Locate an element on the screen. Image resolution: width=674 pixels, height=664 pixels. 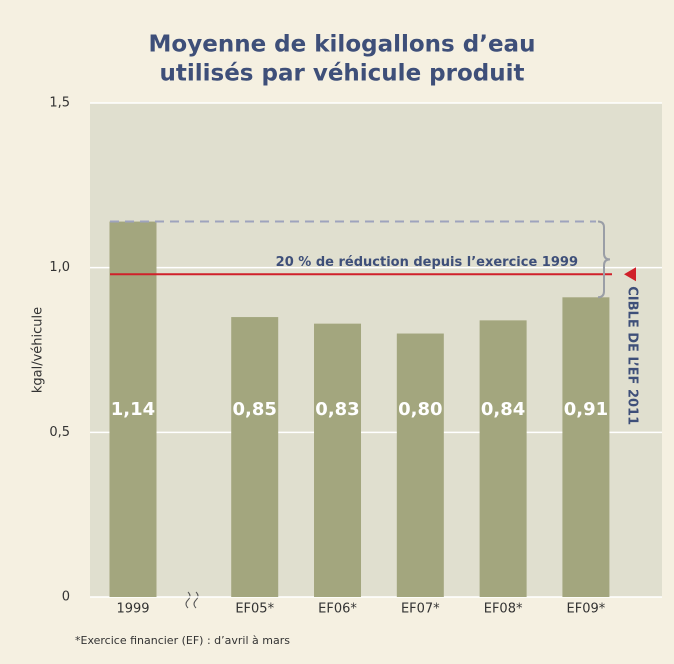
bar-value-label: 0,83 is located at coordinates (337, 409).